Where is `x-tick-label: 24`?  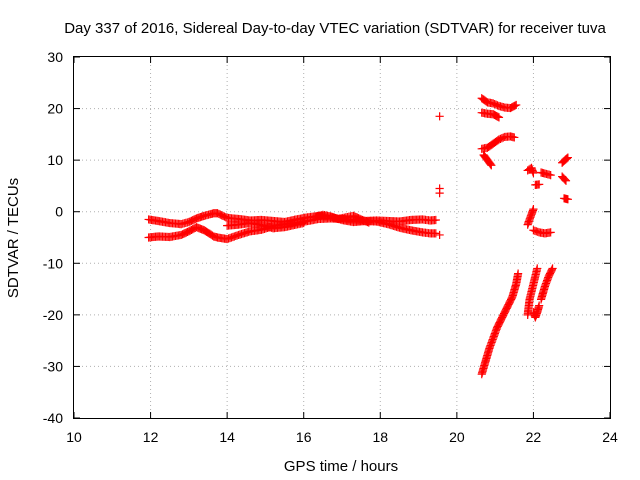
x-tick-label: 24 is located at coordinates (610, 437).